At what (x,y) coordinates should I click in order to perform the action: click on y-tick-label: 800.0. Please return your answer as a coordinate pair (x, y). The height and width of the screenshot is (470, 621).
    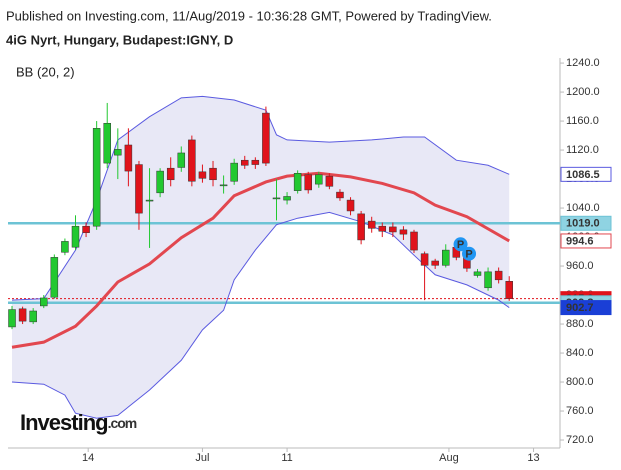
    Looking at the image, I should click on (580, 382).